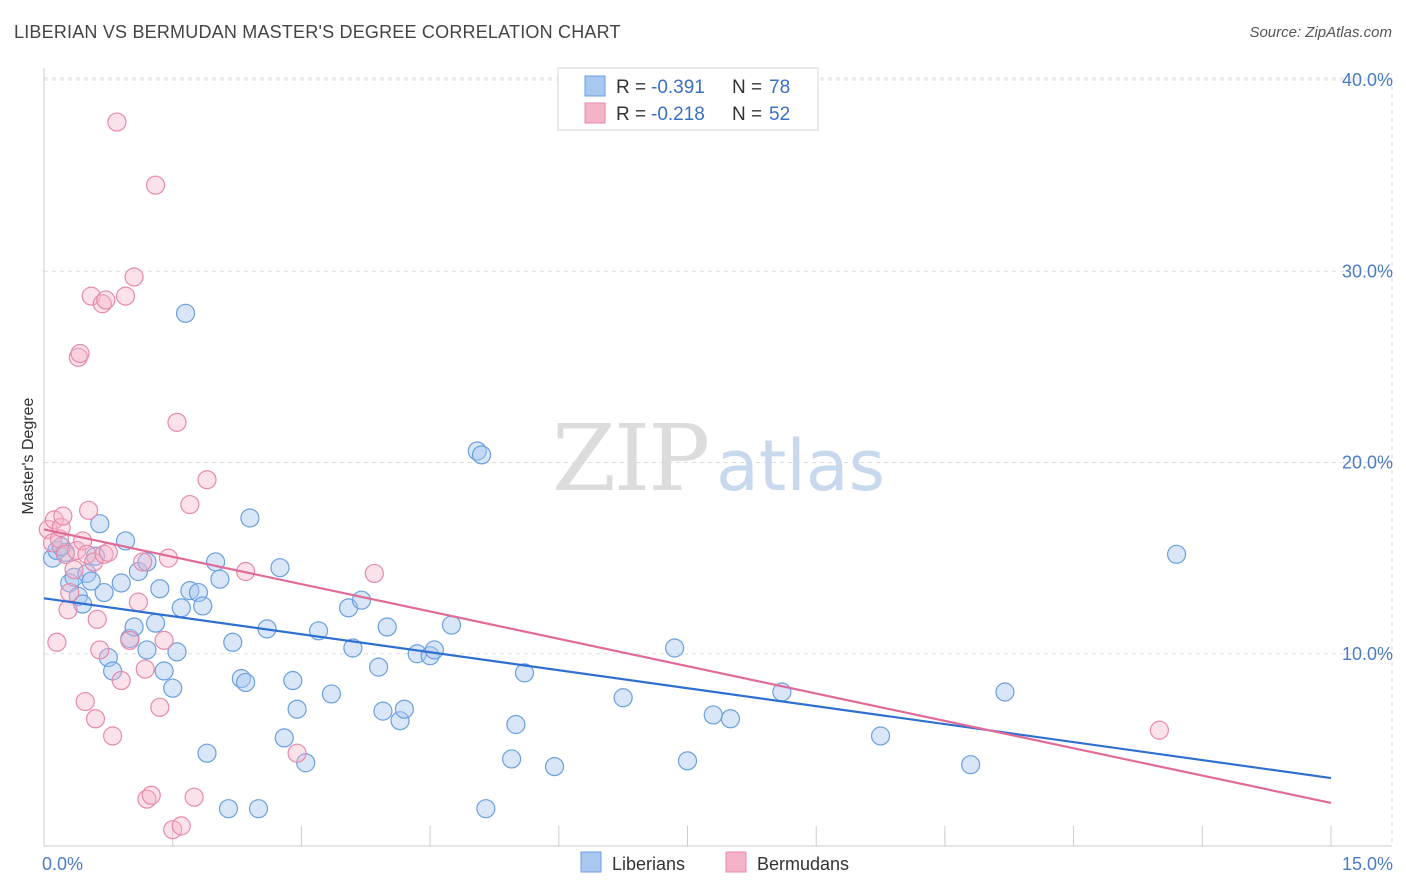 The height and width of the screenshot is (892, 1406). I want to click on legend-n-label-2: N =, so click(747, 114).